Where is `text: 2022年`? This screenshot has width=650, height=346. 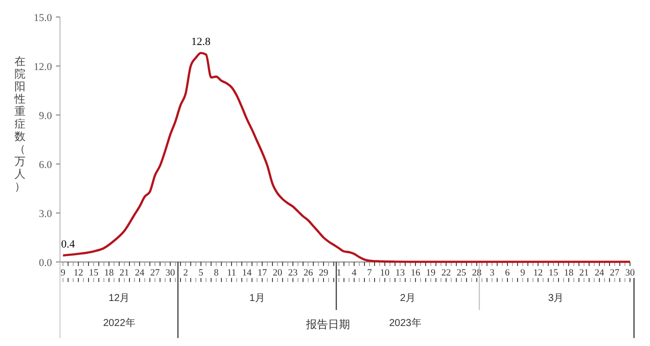
text: 2022年 is located at coordinates (119, 323).